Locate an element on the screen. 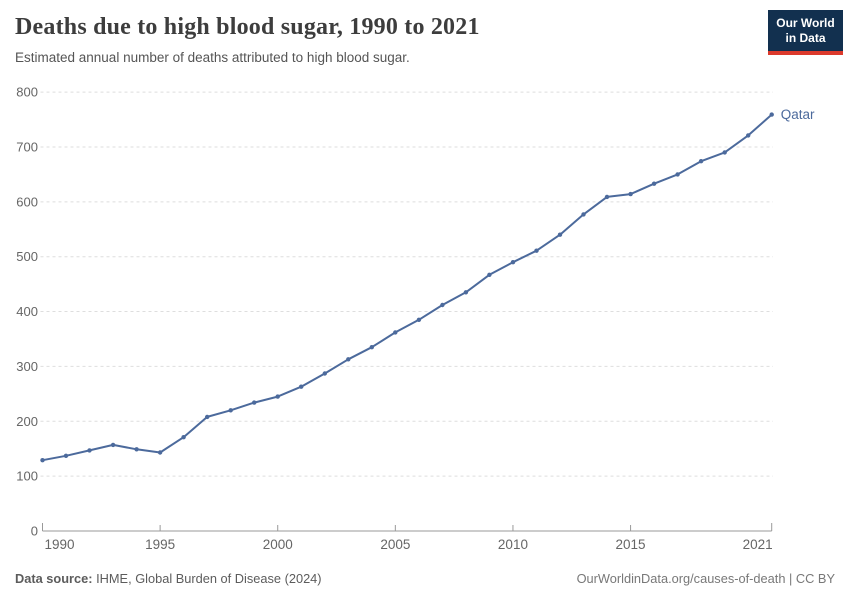  data-source-text: IHME, Global Burden of Disease (2024) is located at coordinates (207, 578).